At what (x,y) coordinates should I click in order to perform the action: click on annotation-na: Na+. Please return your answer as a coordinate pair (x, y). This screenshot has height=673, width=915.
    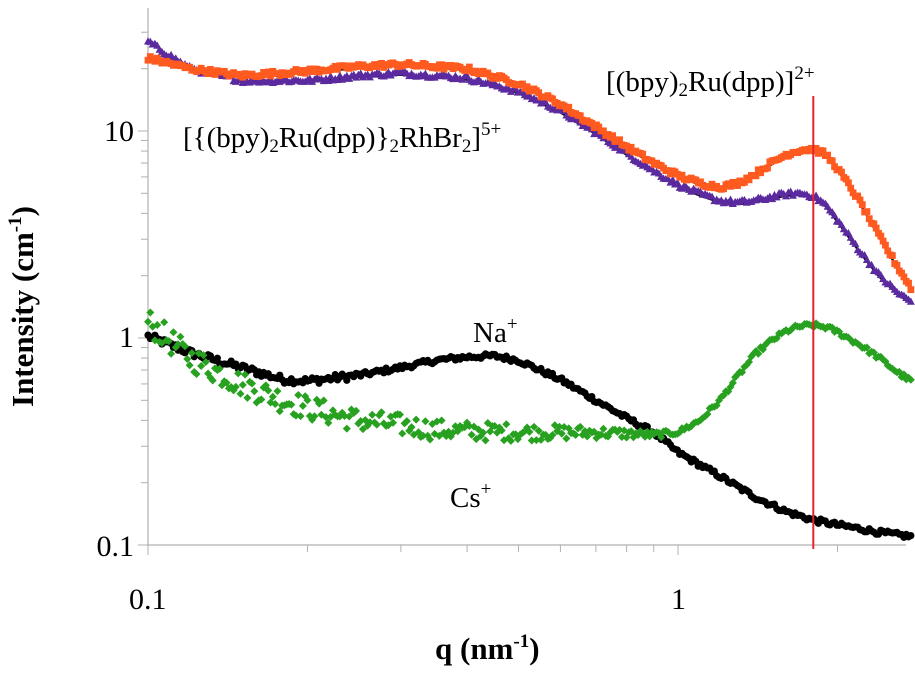
    Looking at the image, I should click on (495, 331).